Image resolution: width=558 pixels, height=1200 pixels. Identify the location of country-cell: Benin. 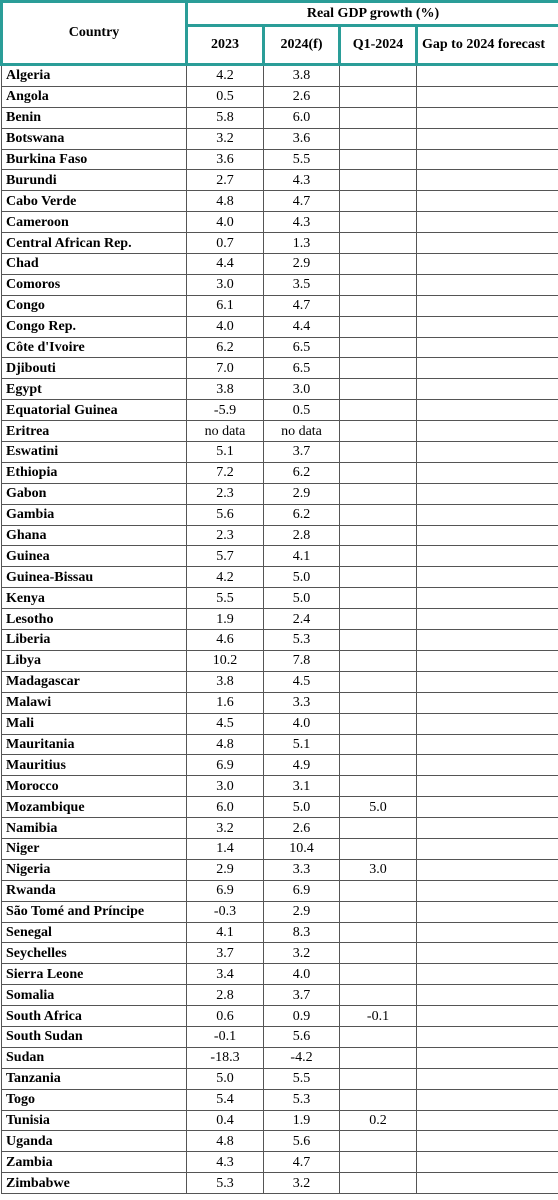
(94, 117).